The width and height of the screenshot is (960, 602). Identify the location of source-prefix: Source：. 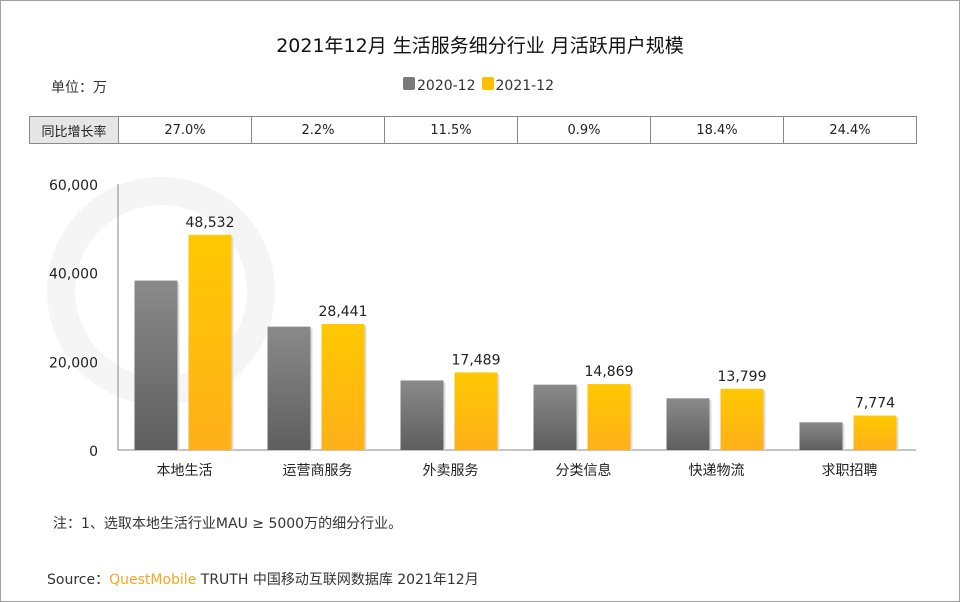
(78, 580).